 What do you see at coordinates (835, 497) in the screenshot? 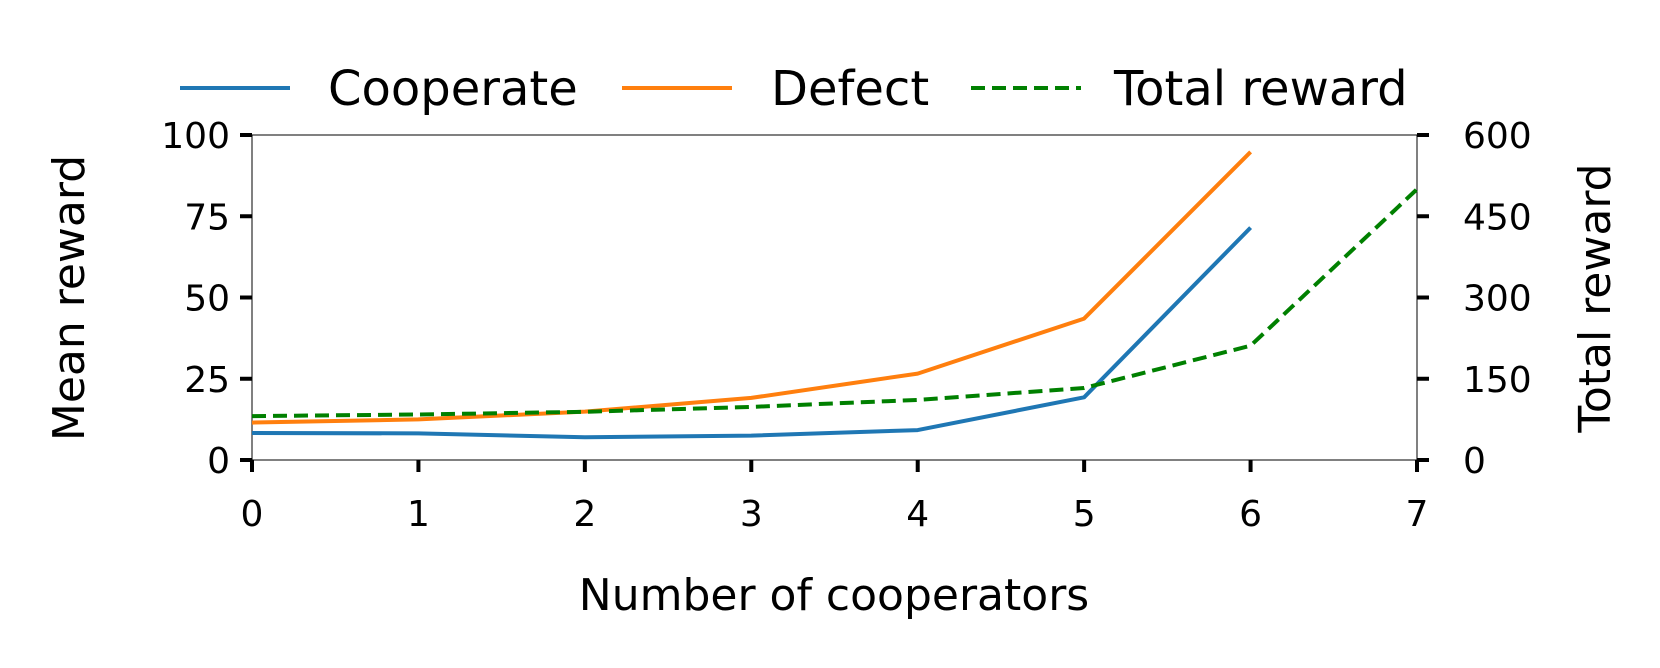
I see `x-axis: 0 1 2 3 4 5 6 7` at bounding box center [835, 497].